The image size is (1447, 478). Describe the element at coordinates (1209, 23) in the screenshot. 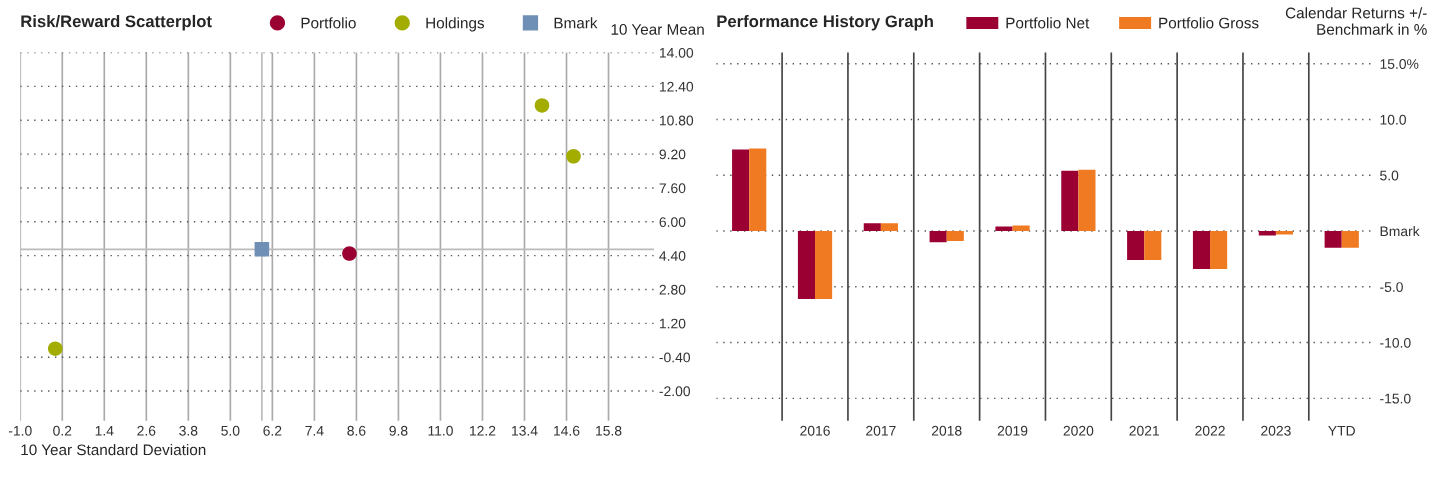

I see `legend-label: Portfolio Gross` at that location.